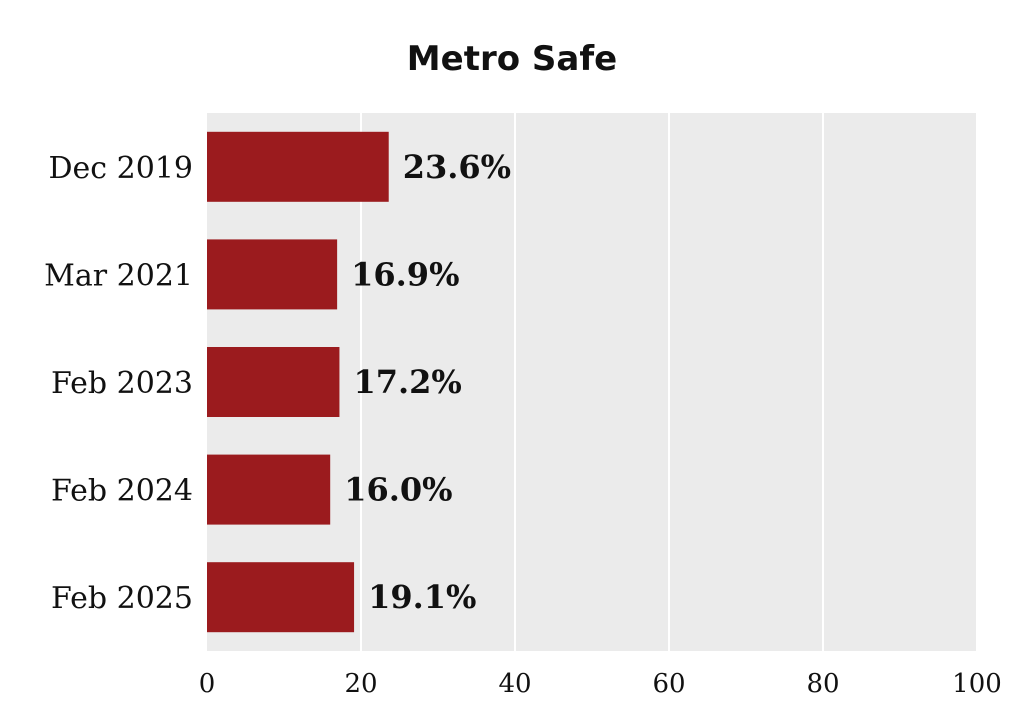 This screenshot has width=1024, height=718. I want to click on x-tick-label: 60, so click(668, 684).